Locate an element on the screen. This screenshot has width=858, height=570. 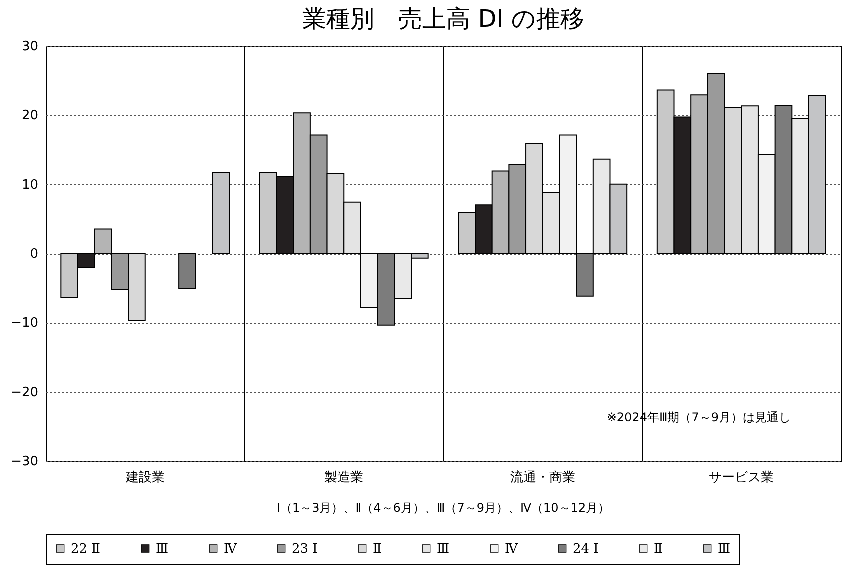
y-tick-label: −10 is located at coordinates (24, 324).